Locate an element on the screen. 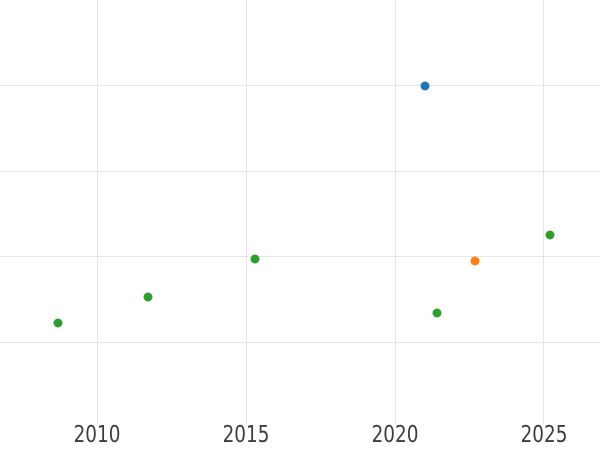  orange-series-point is located at coordinates (475, 261).